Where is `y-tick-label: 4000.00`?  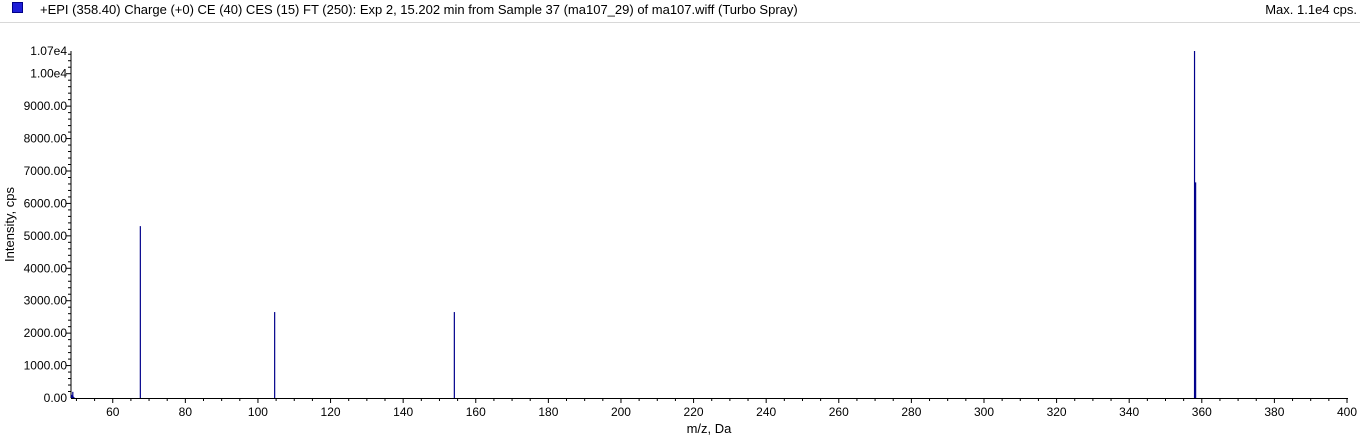 y-tick-label: 4000.00 is located at coordinates (46, 268).